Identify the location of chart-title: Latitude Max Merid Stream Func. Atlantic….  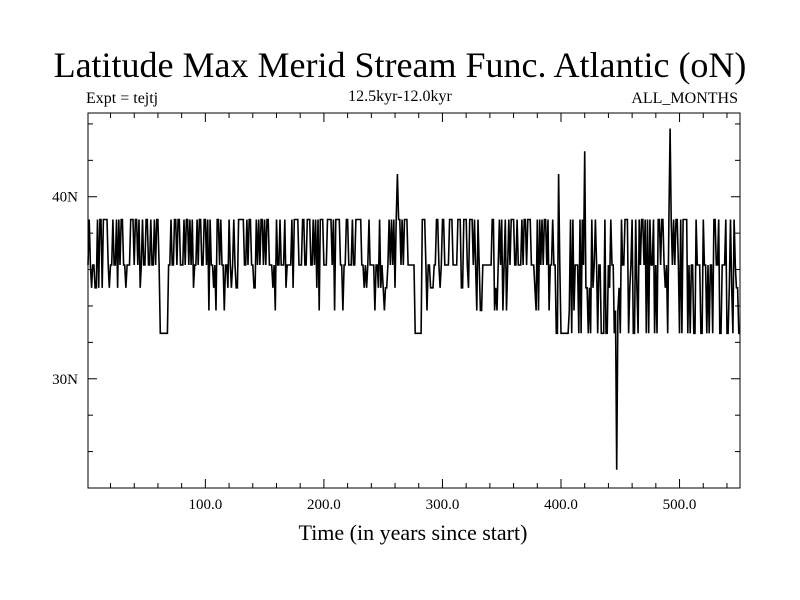
(400, 65).